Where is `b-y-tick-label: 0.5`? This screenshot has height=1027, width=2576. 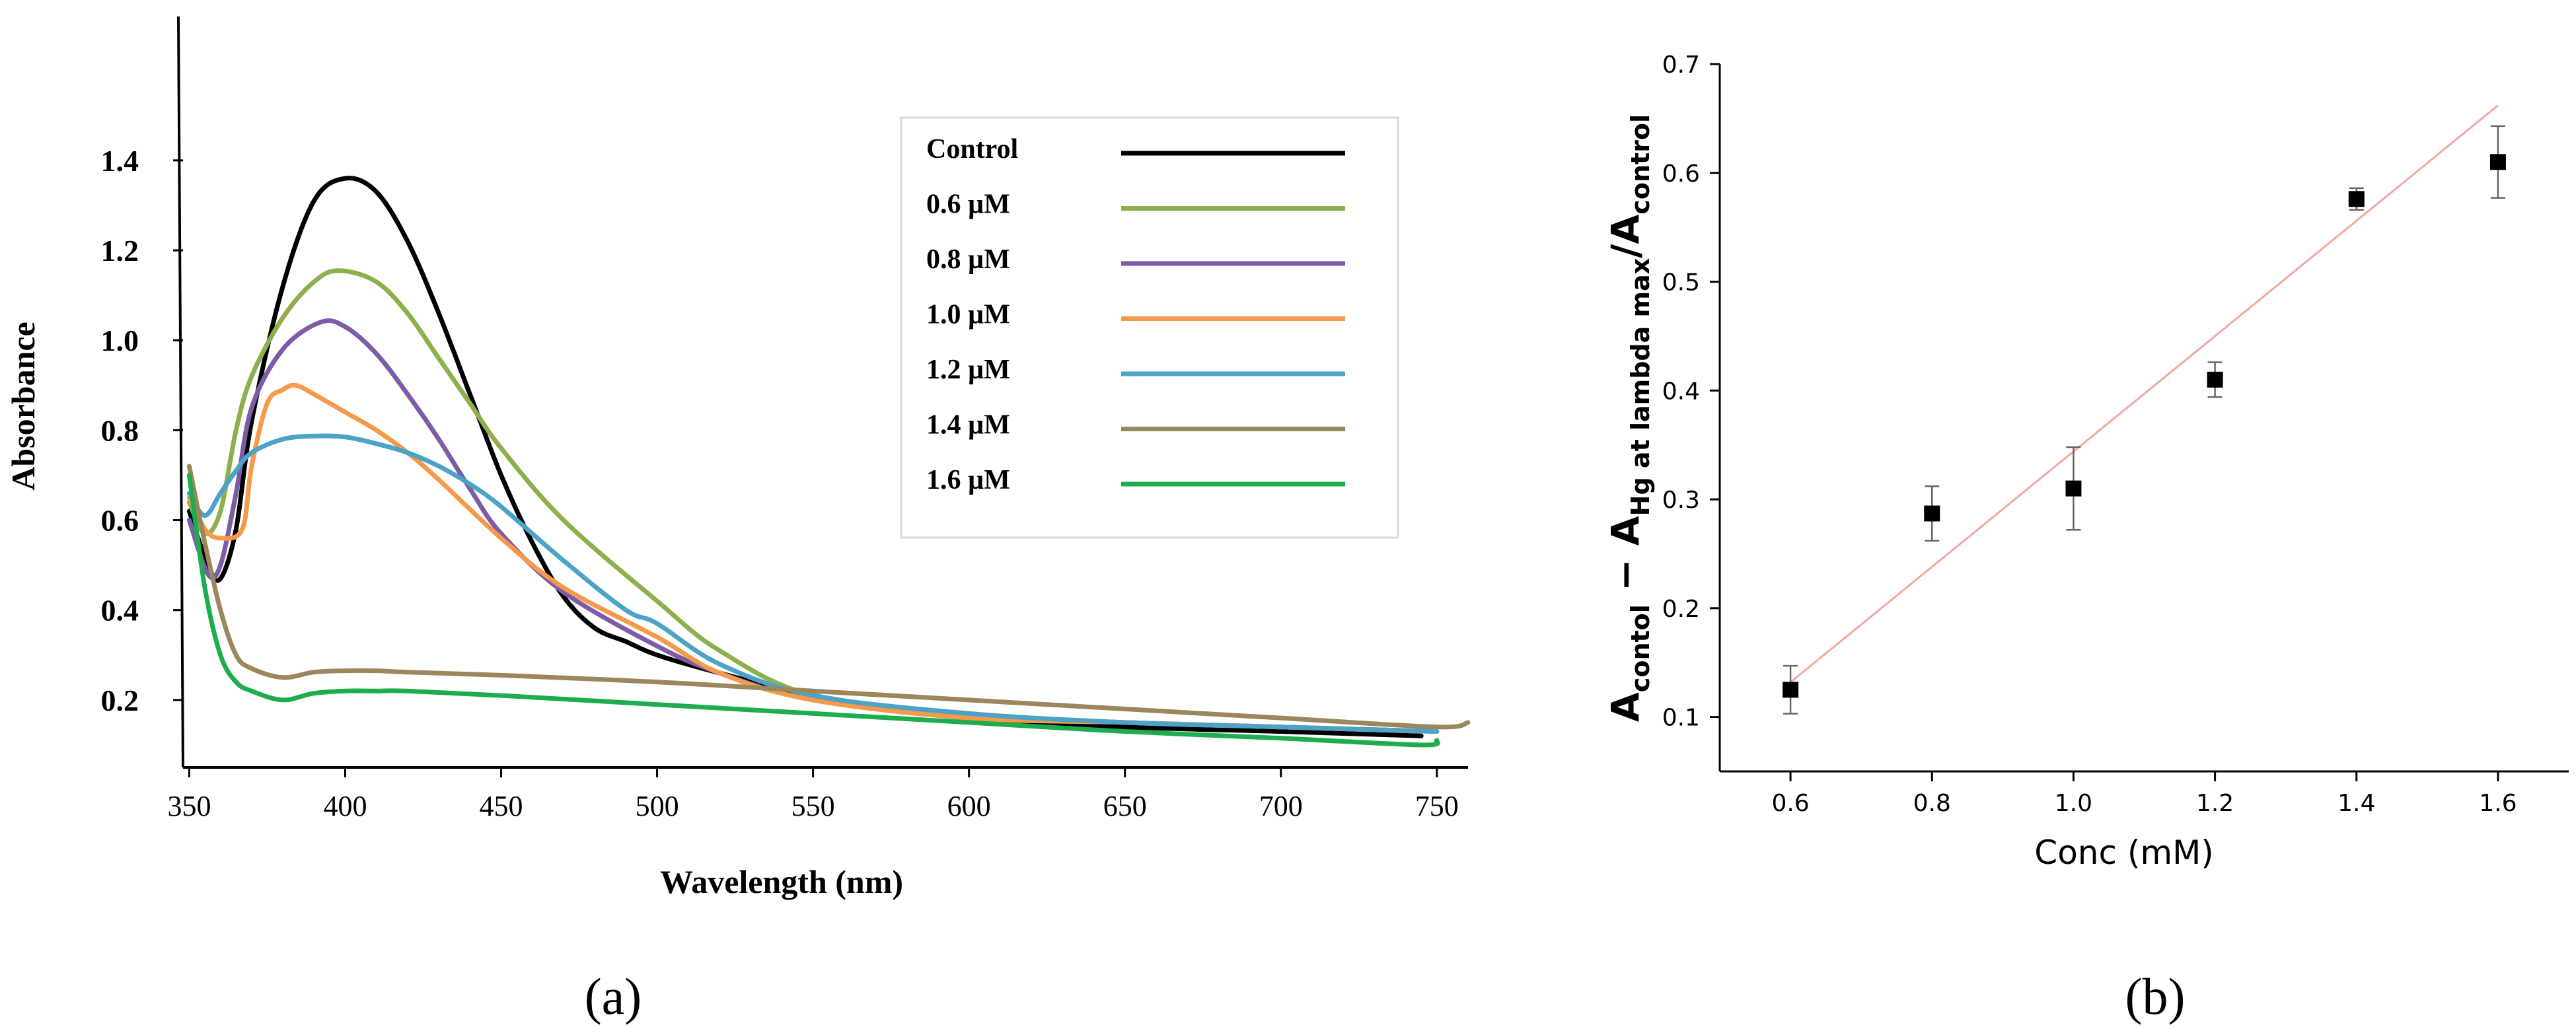
b-y-tick-label: 0.5 is located at coordinates (1681, 283).